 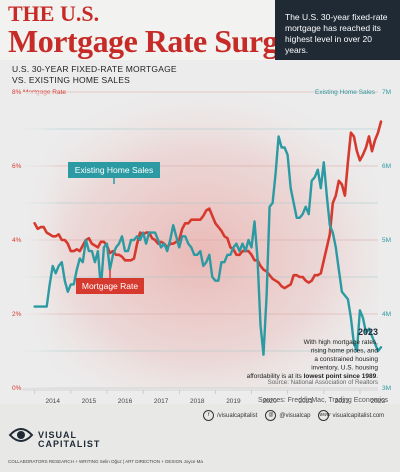 I want to click on plot-fade-left, so click(x=42, y=240).